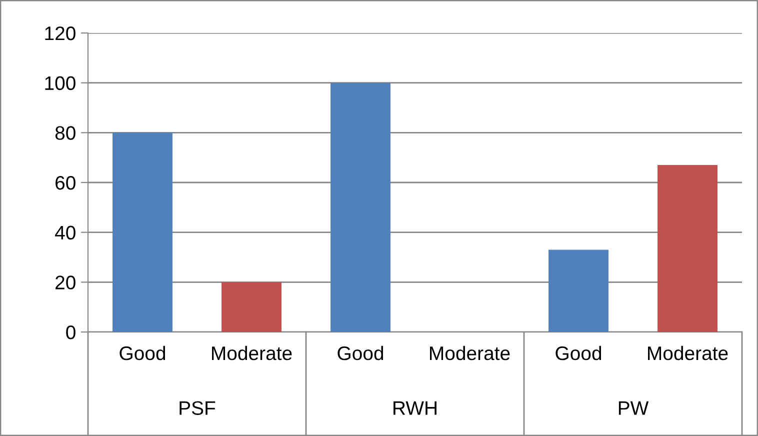 The height and width of the screenshot is (436, 758). I want to click on y-tick-label: 100, so click(60, 83).